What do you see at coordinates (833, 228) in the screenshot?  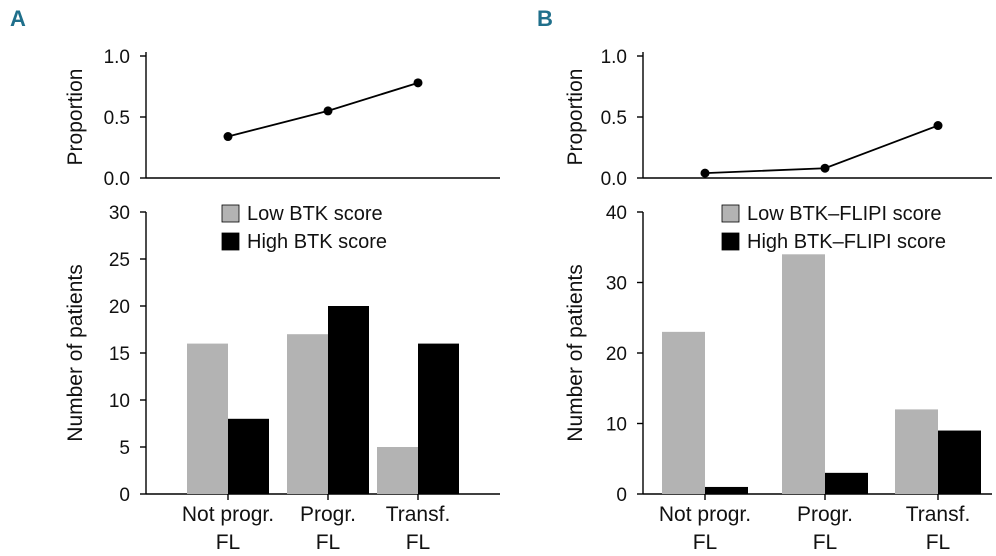 I see `legend: Low BTK–FLIPI score High BTK–FLIPI score` at bounding box center [833, 228].